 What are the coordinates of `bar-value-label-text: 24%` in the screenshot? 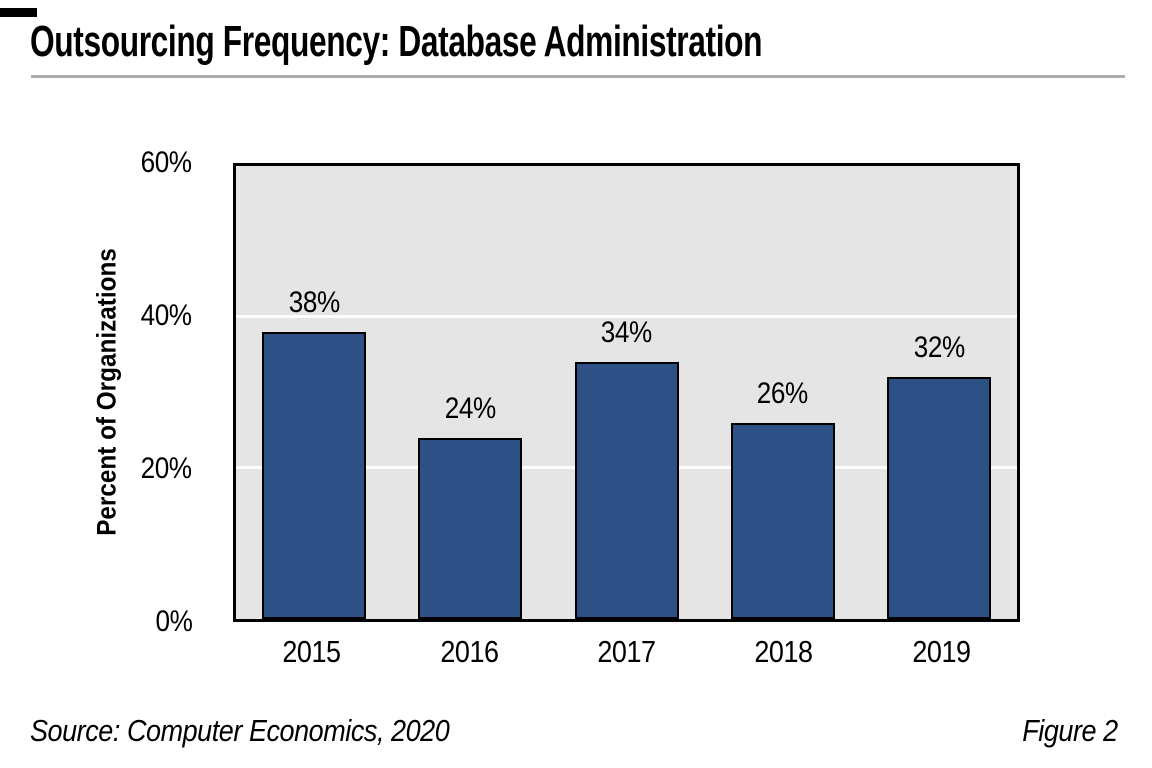 It's located at (470, 408).